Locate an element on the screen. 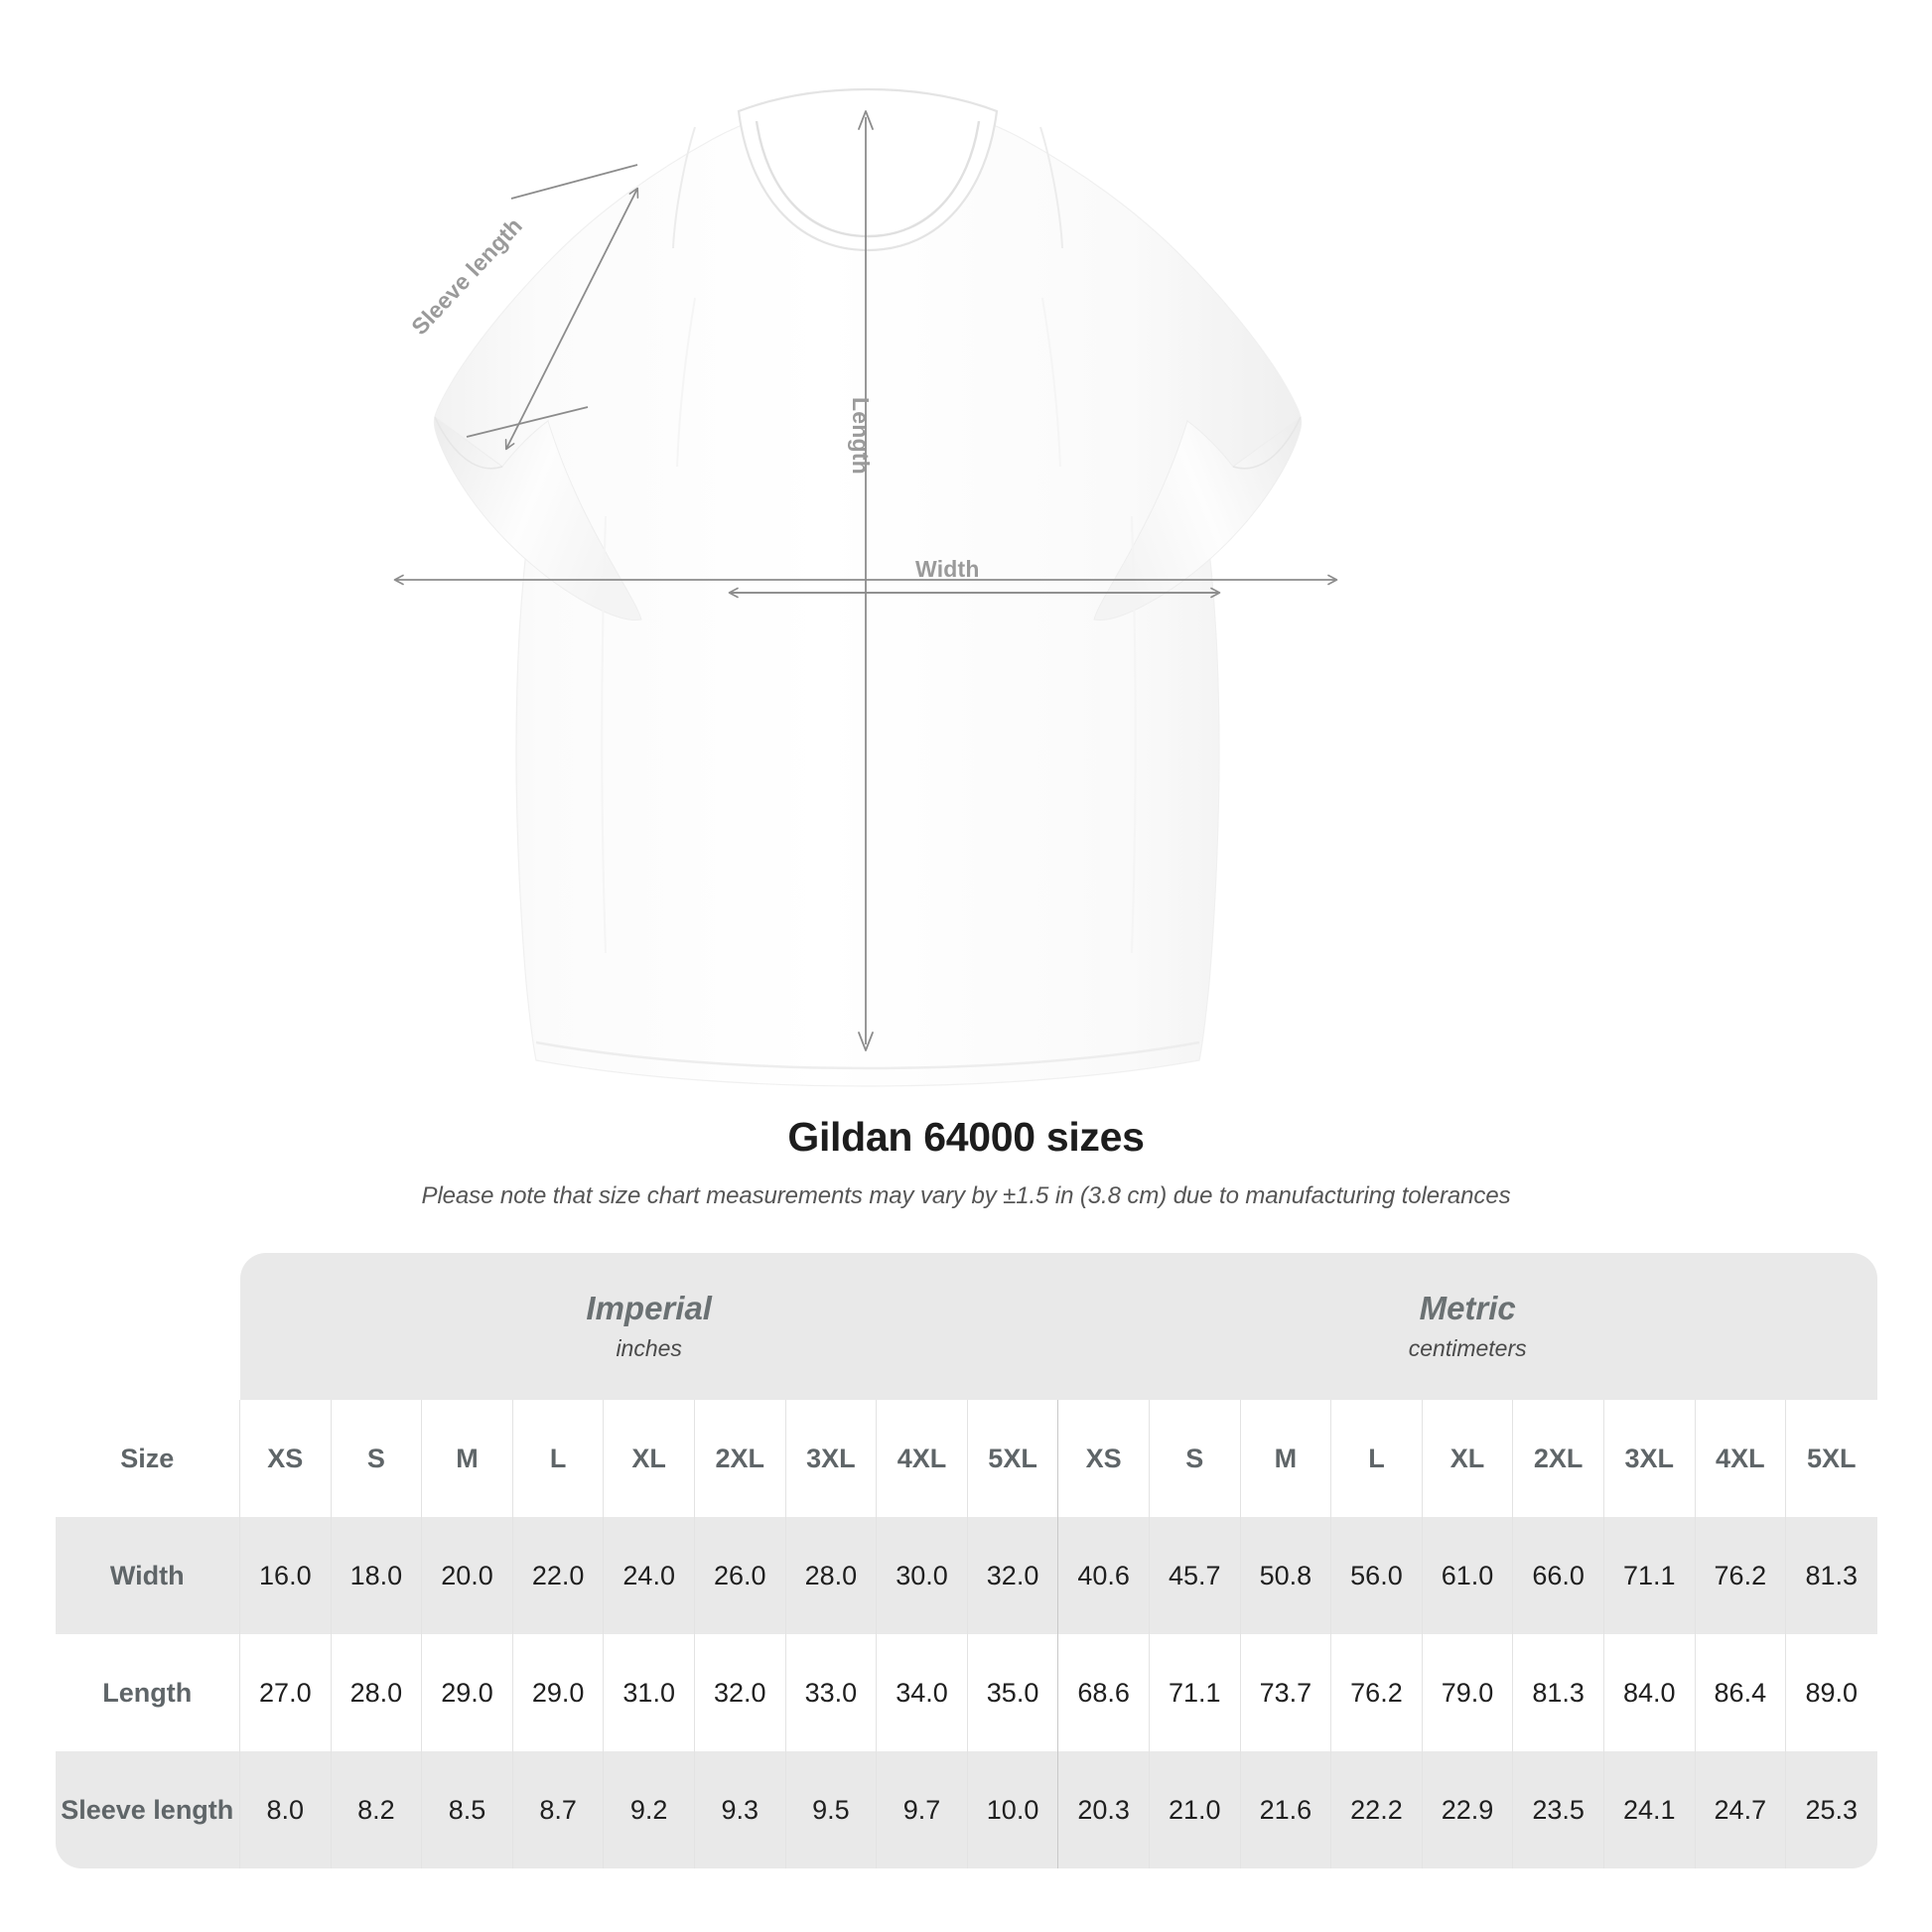 The height and width of the screenshot is (1932, 1932). length-label: Length is located at coordinates (861, 436).